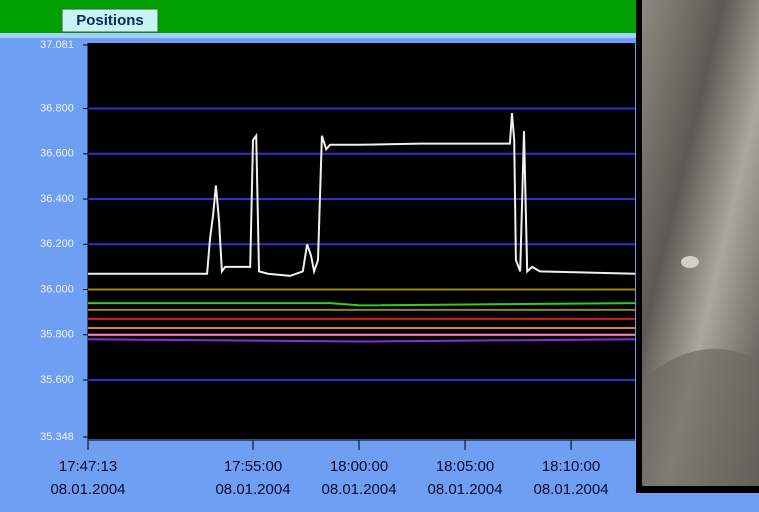  Describe the element at coordinates (571, 466) in the screenshot. I see `x-tick-label: 18:10:00` at that location.